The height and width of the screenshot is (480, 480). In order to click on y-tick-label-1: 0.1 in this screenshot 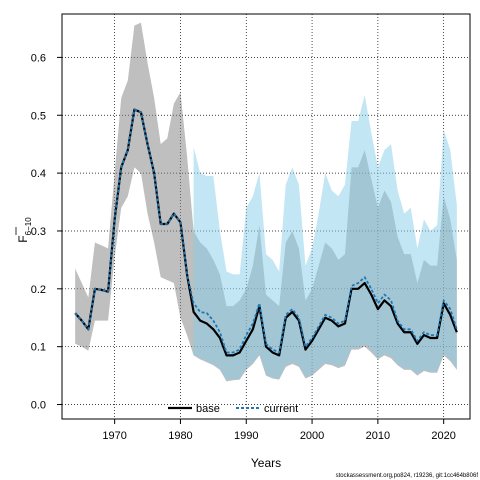, I will do `click(38, 348)`.